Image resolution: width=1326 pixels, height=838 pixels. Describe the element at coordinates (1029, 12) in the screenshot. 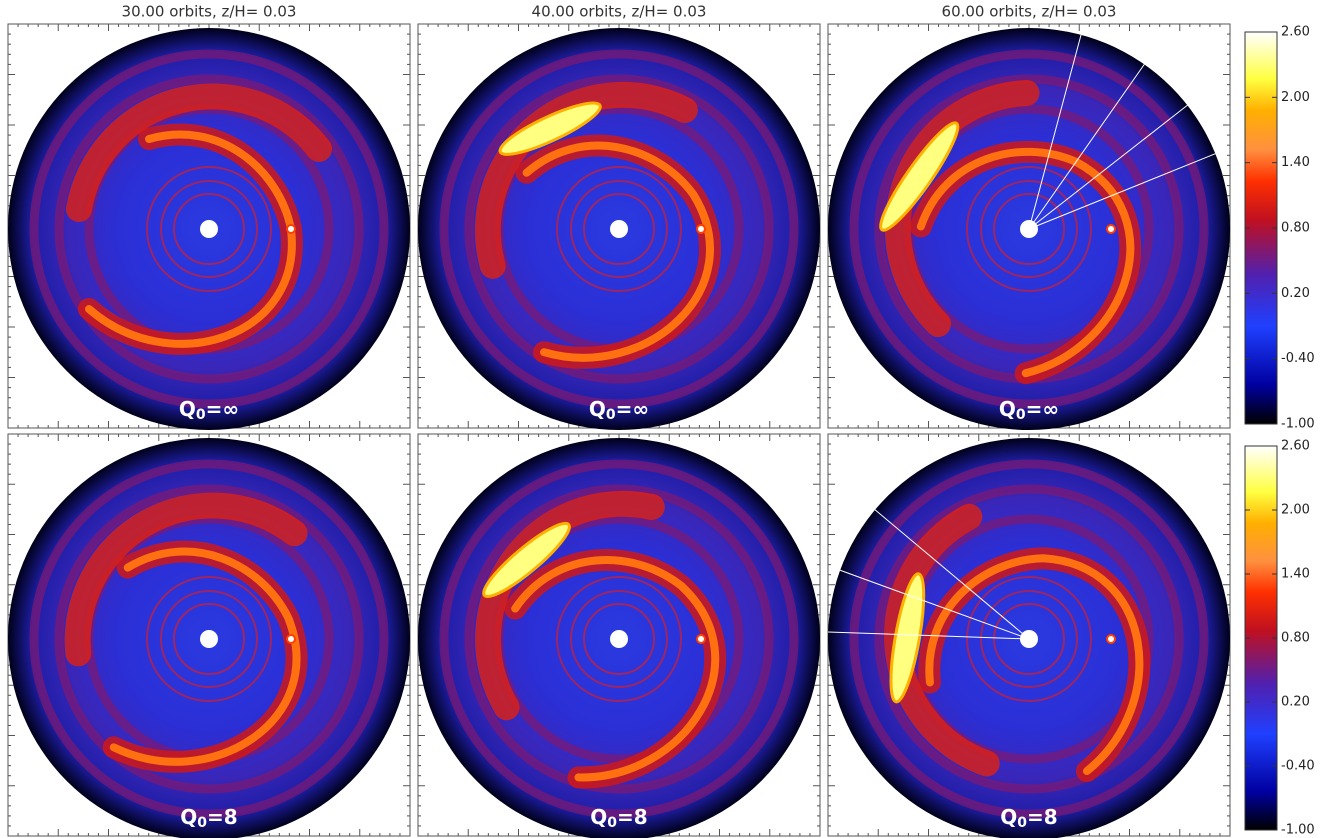

I see `panel-title: 60.00 orbits, z/H= 0.03` at that location.